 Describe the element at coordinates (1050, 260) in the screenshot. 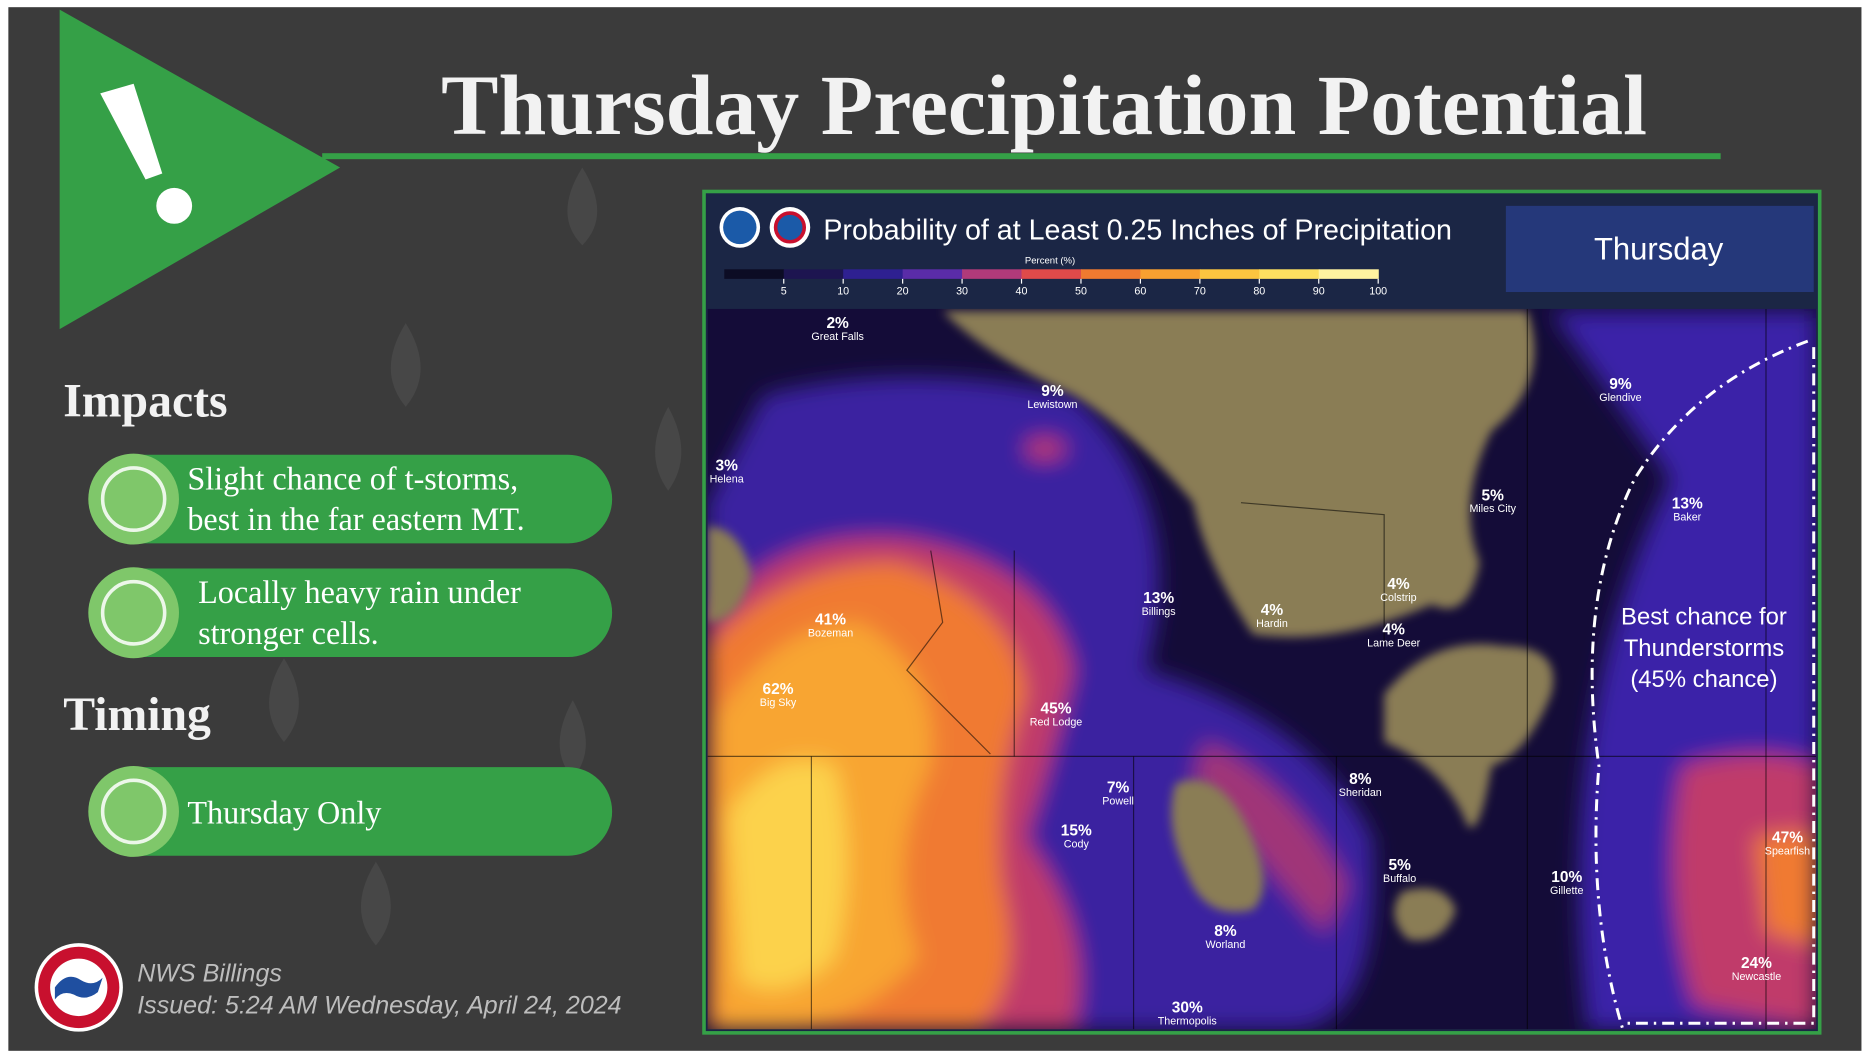

I see `legend-title: Percent (%)` at that location.